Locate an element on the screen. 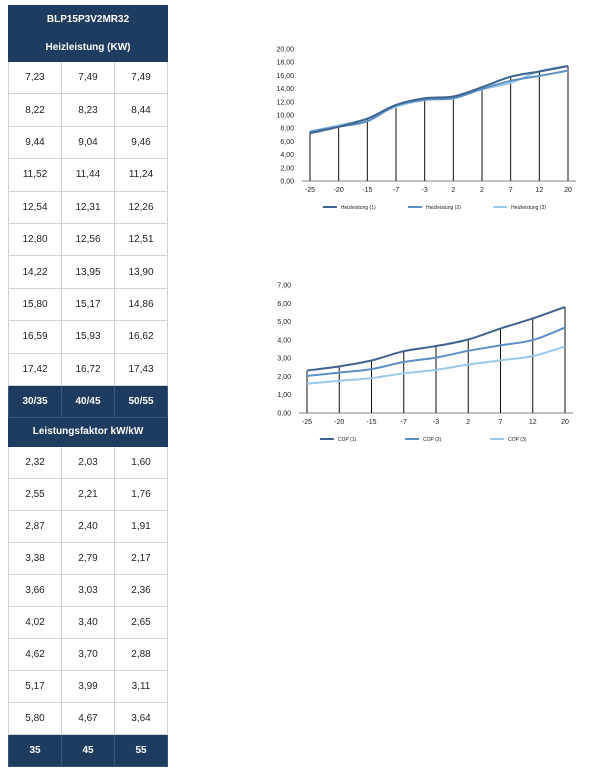 The width and height of the screenshot is (590, 777). table-row: 14,22 13,95 13,90 is located at coordinates (88, 272).